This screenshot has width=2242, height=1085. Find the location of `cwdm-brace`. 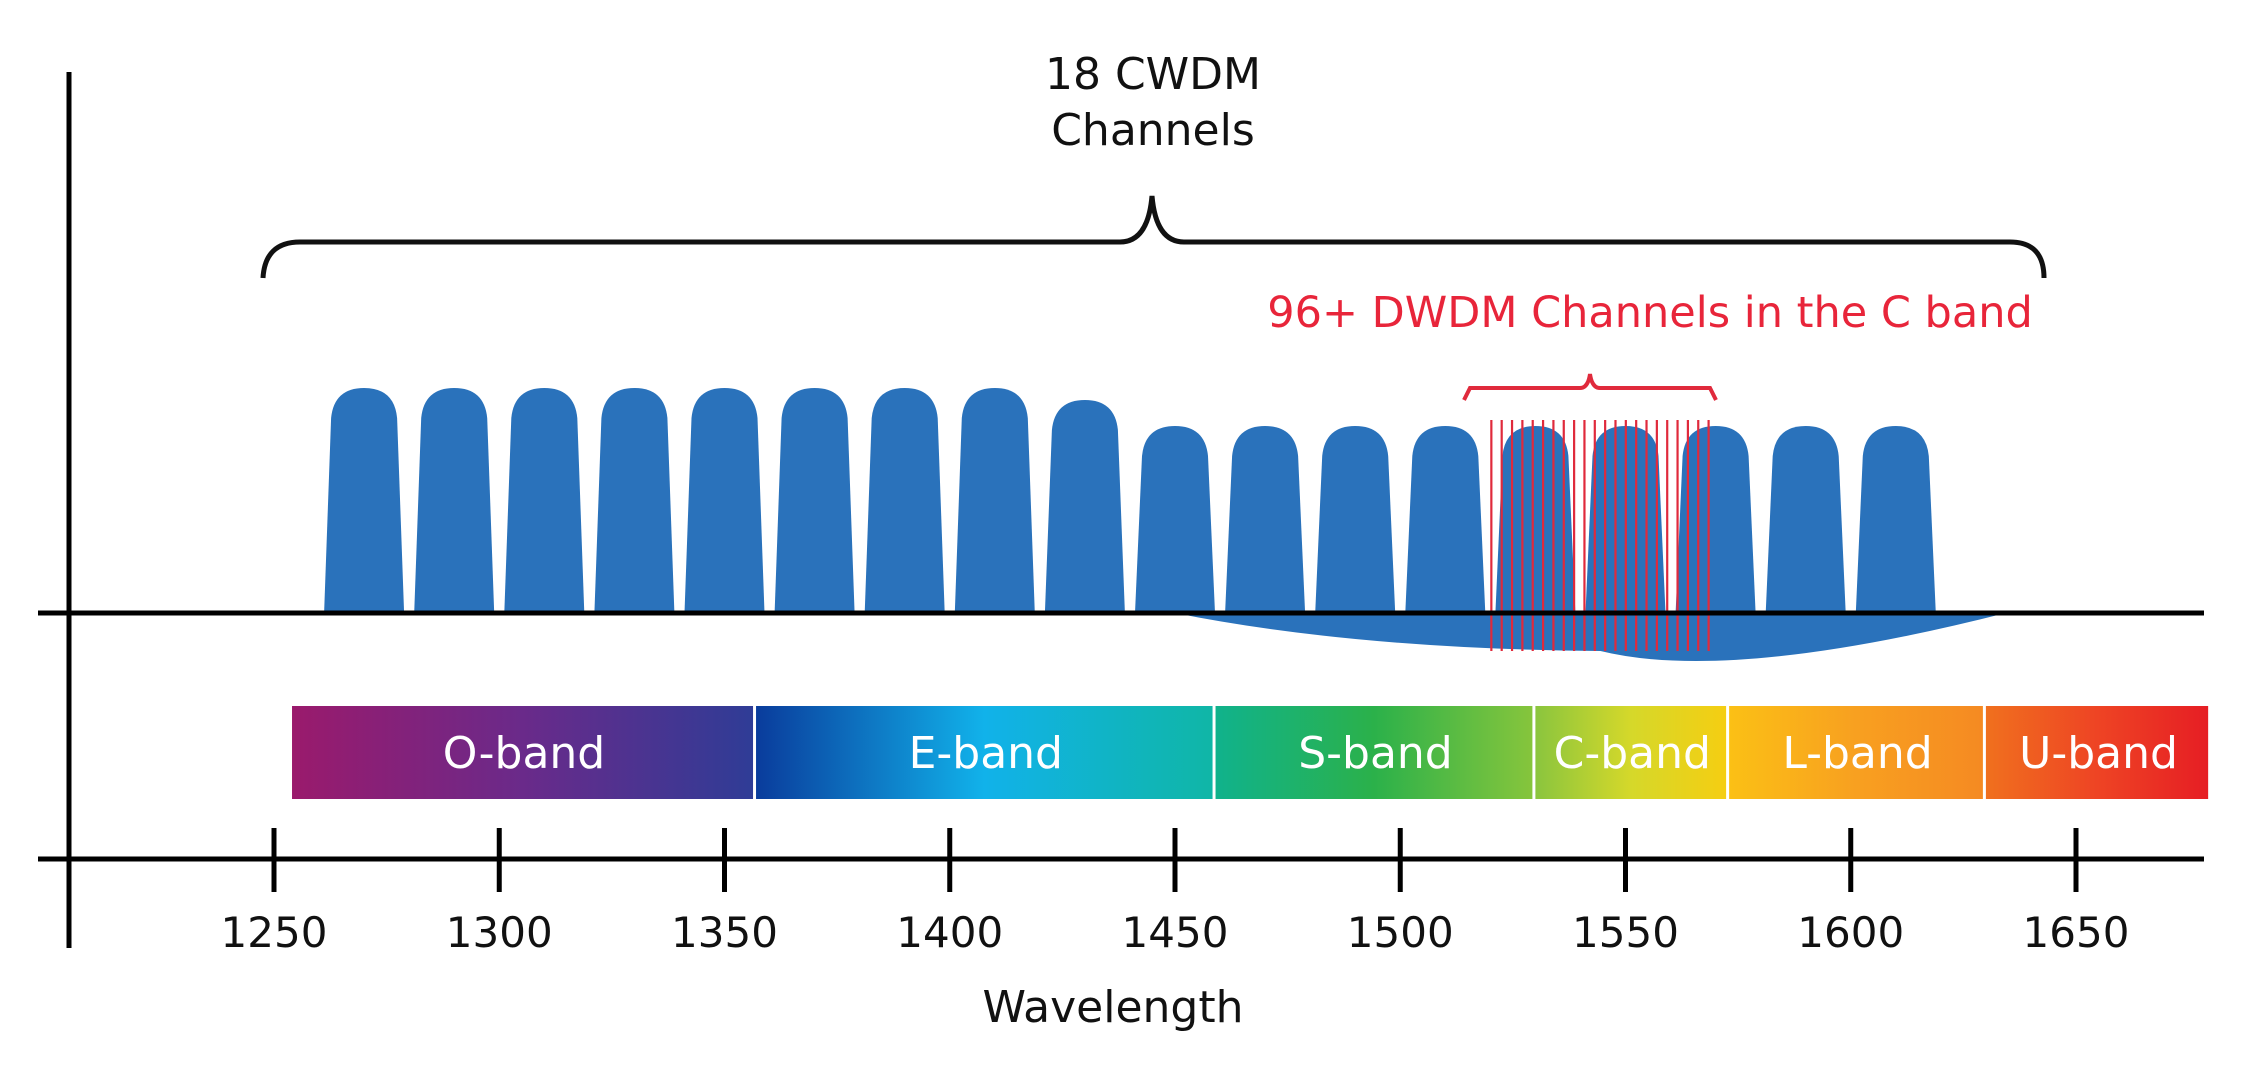

cwdm-brace is located at coordinates (1153, 237).